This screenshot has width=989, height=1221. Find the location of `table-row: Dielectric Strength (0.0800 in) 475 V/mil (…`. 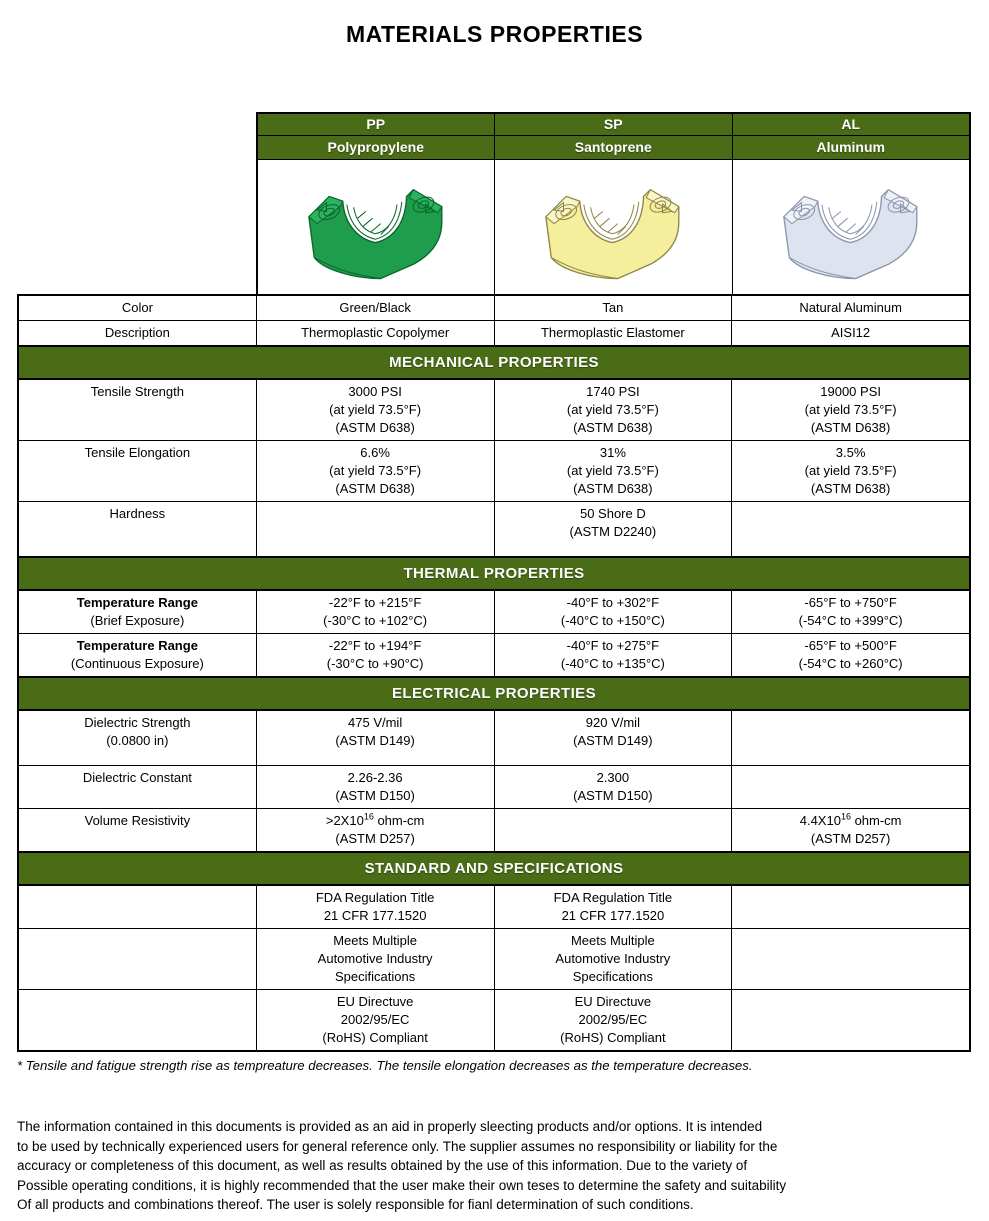

table-row: Dielectric Strength (0.0800 in) 475 V/mil (… is located at coordinates (494, 737).